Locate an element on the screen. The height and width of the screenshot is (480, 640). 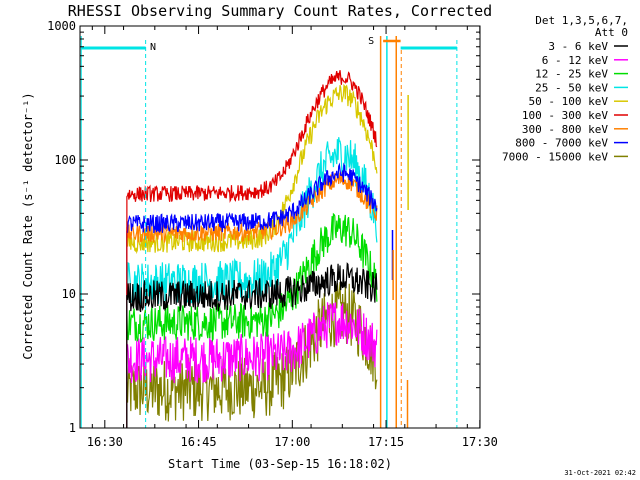
y-tick-label: 1 is located at coordinates (72, 428).